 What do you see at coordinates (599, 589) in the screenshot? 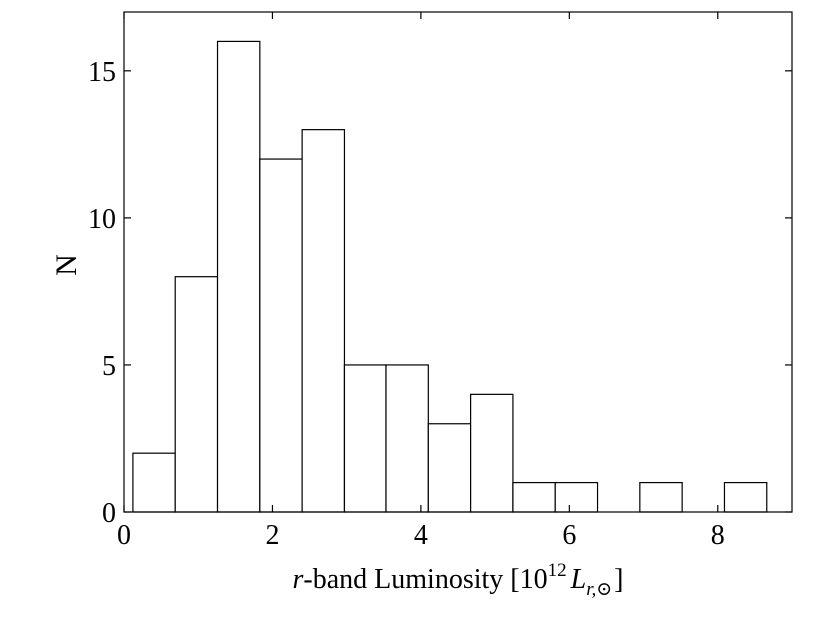
I see `x-axis-label-subscript: r,⊙` at bounding box center [599, 589].